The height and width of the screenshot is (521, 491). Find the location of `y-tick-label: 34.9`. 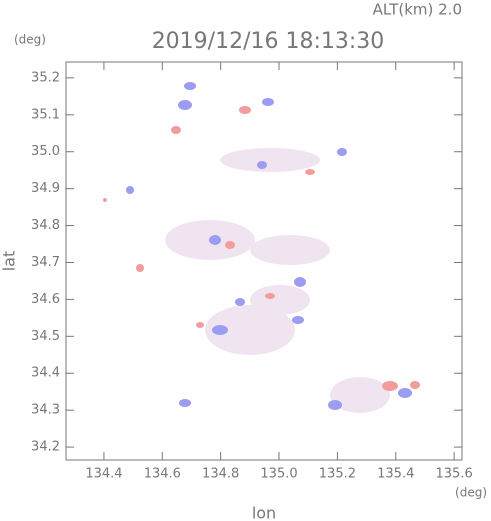

y-tick-label: 34.9 is located at coordinates (45, 188).